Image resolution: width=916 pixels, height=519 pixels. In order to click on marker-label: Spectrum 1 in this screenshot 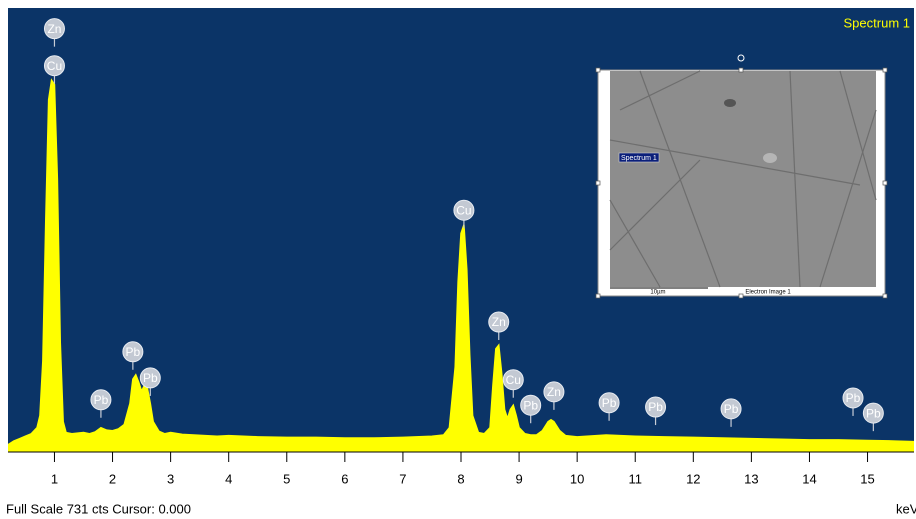, I will do `click(639, 158)`.